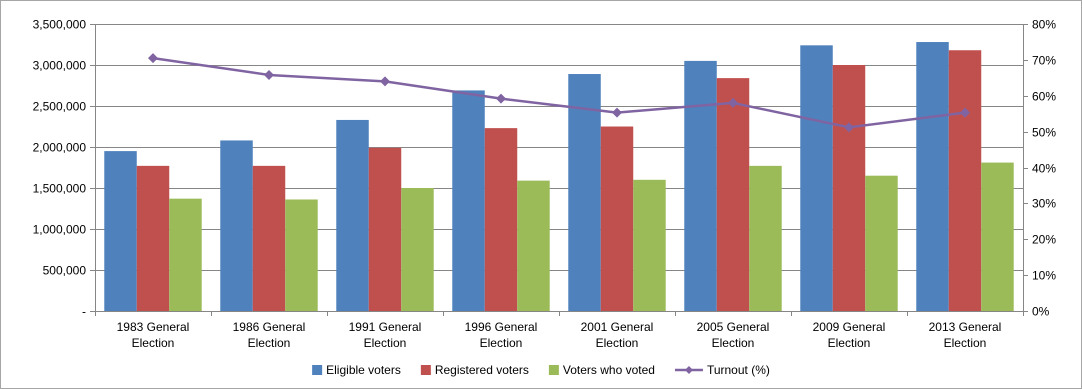 Image resolution: width=1082 pixels, height=389 pixels. Describe the element at coordinates (1044, 61) in the screenshot. I see `right-tick-label: 70%` at that location.